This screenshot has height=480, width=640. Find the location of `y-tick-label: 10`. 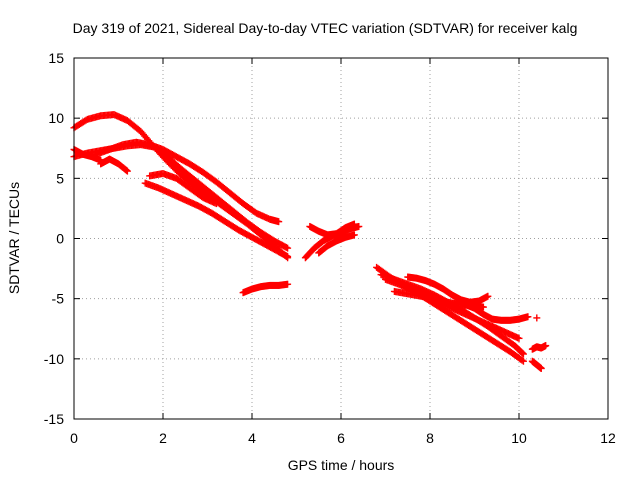

y-tick-label: 10 is located at coordinates (56, 118).